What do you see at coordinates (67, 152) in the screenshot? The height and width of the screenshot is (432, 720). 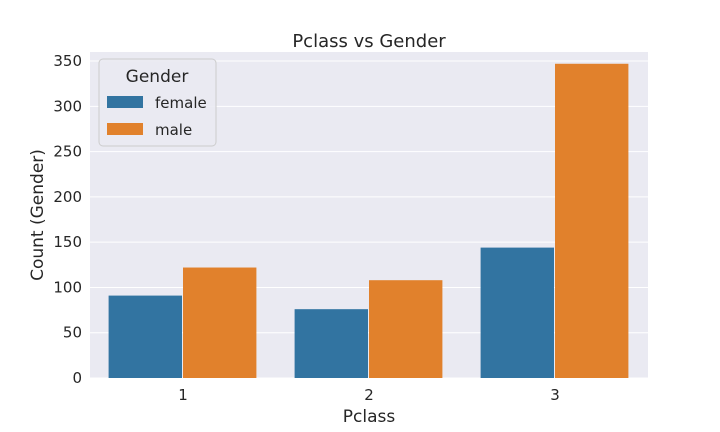 I see `y-tick-label: 250` at bounding box center [67, 152].